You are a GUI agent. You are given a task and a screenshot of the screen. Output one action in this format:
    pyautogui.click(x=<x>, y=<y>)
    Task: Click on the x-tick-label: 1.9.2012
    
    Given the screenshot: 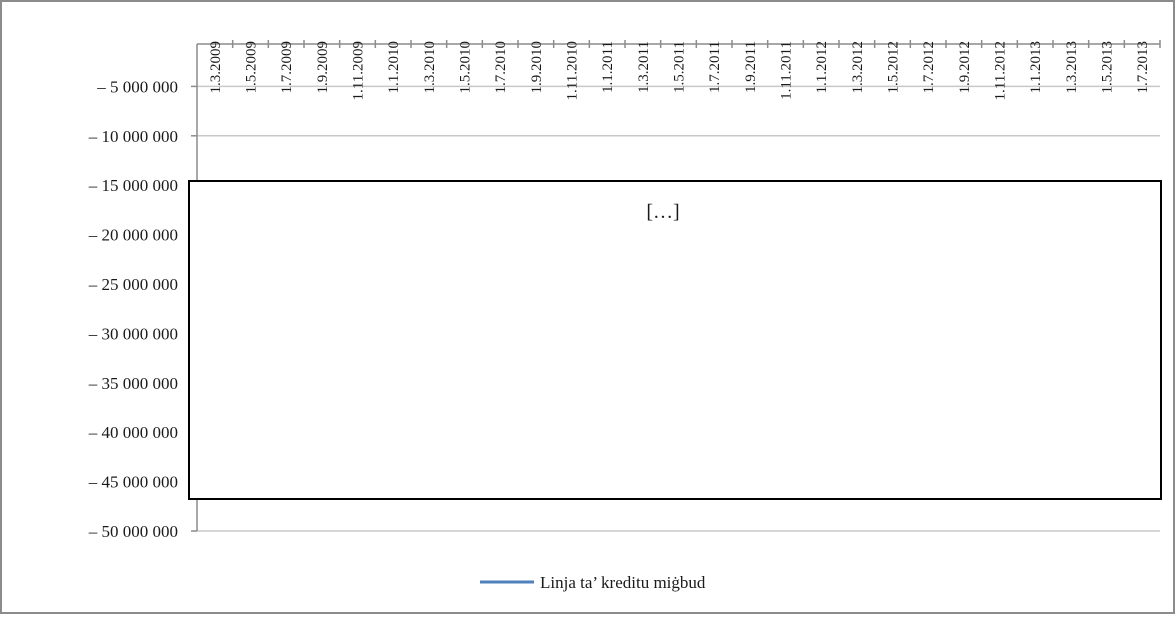 What is the action you would take?
    pyautogui.click(x=965, y=67)
    